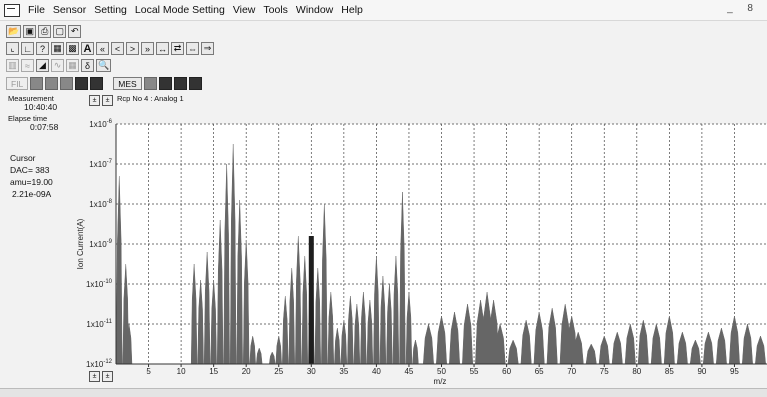 The height and width of the screenshot is (397, 767). Describe the element at coordinates (701, 371) in the screenshot. I see `x-tick-label: 90` at that location.